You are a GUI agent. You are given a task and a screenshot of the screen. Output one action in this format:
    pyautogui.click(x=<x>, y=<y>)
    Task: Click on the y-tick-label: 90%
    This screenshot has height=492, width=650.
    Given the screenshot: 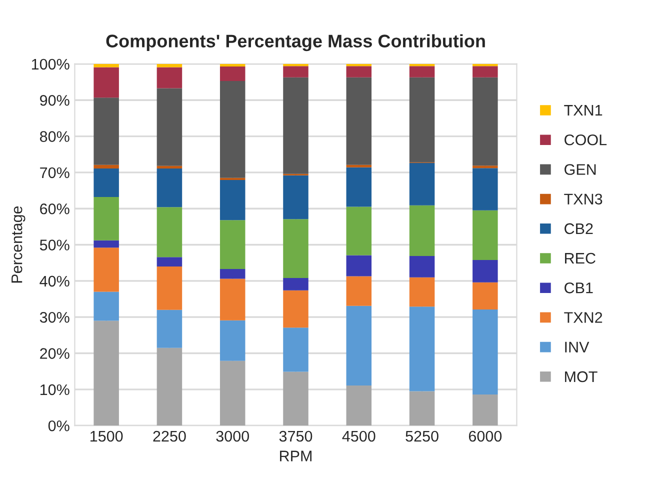 What is the action you would take?
    pyautogui.click(x=55, y=100)
    